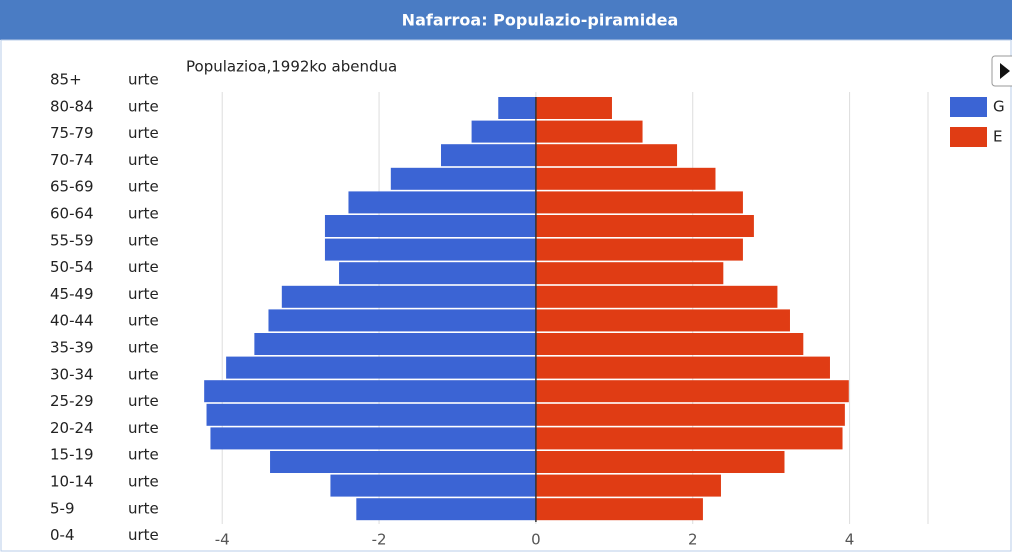  What do you see at coordinates (72, 455) in the screenshot?
I see `y-tick-label: 15-19` at bounding box center [72, 455].